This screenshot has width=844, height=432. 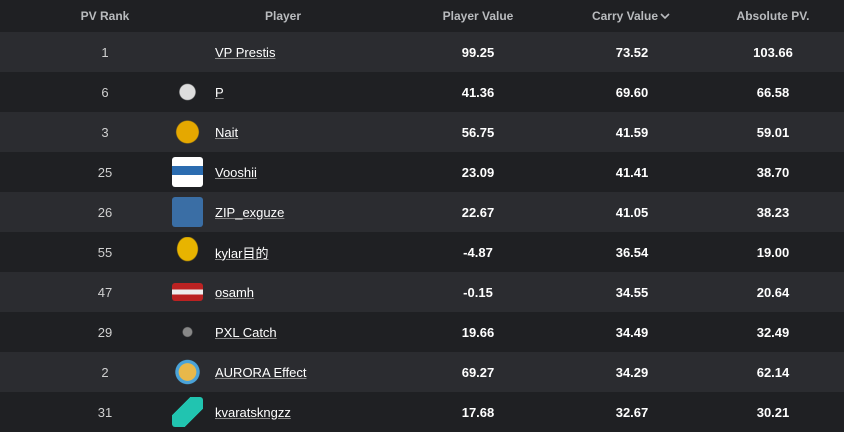 I want to click on table-row: 26 ZIP_exguze 22.67 41.05 38.23, so click(x=422, y=212).